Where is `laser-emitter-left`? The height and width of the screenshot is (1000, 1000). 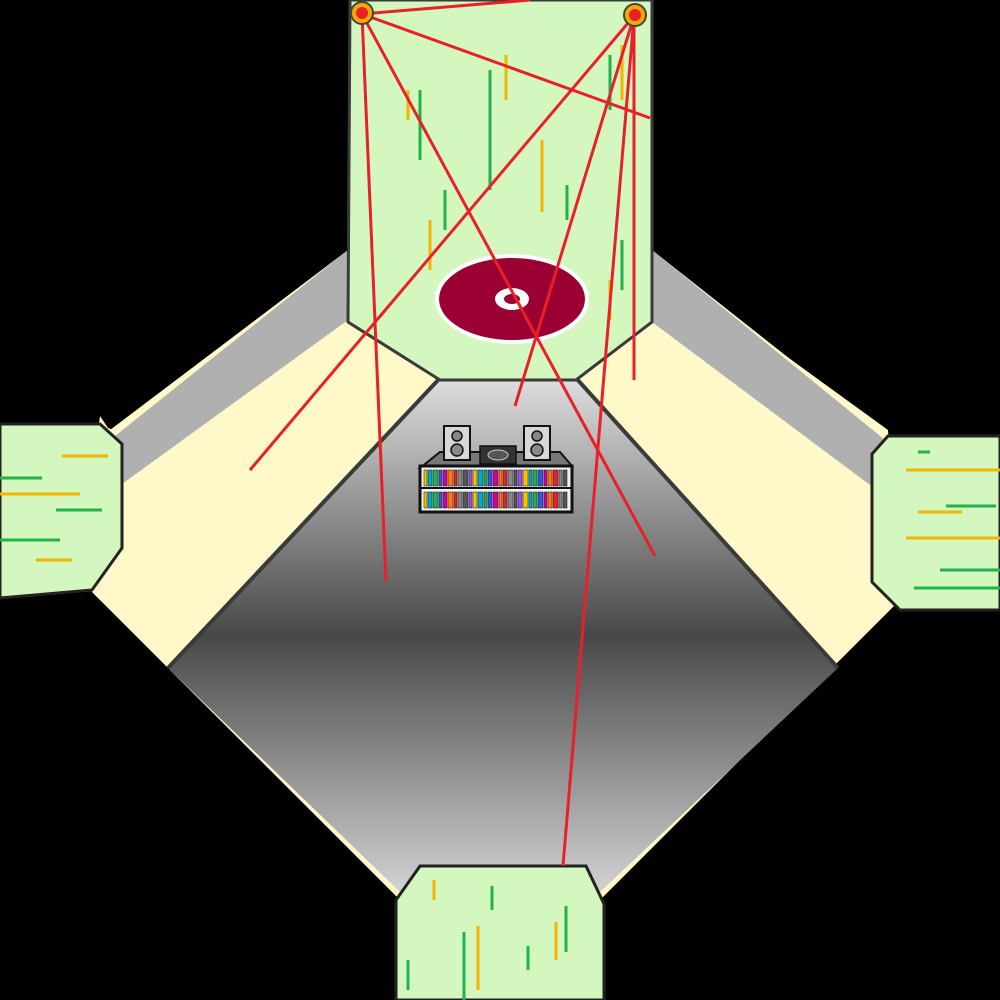
laser-emitter-left is located at coordinates (362, 13).